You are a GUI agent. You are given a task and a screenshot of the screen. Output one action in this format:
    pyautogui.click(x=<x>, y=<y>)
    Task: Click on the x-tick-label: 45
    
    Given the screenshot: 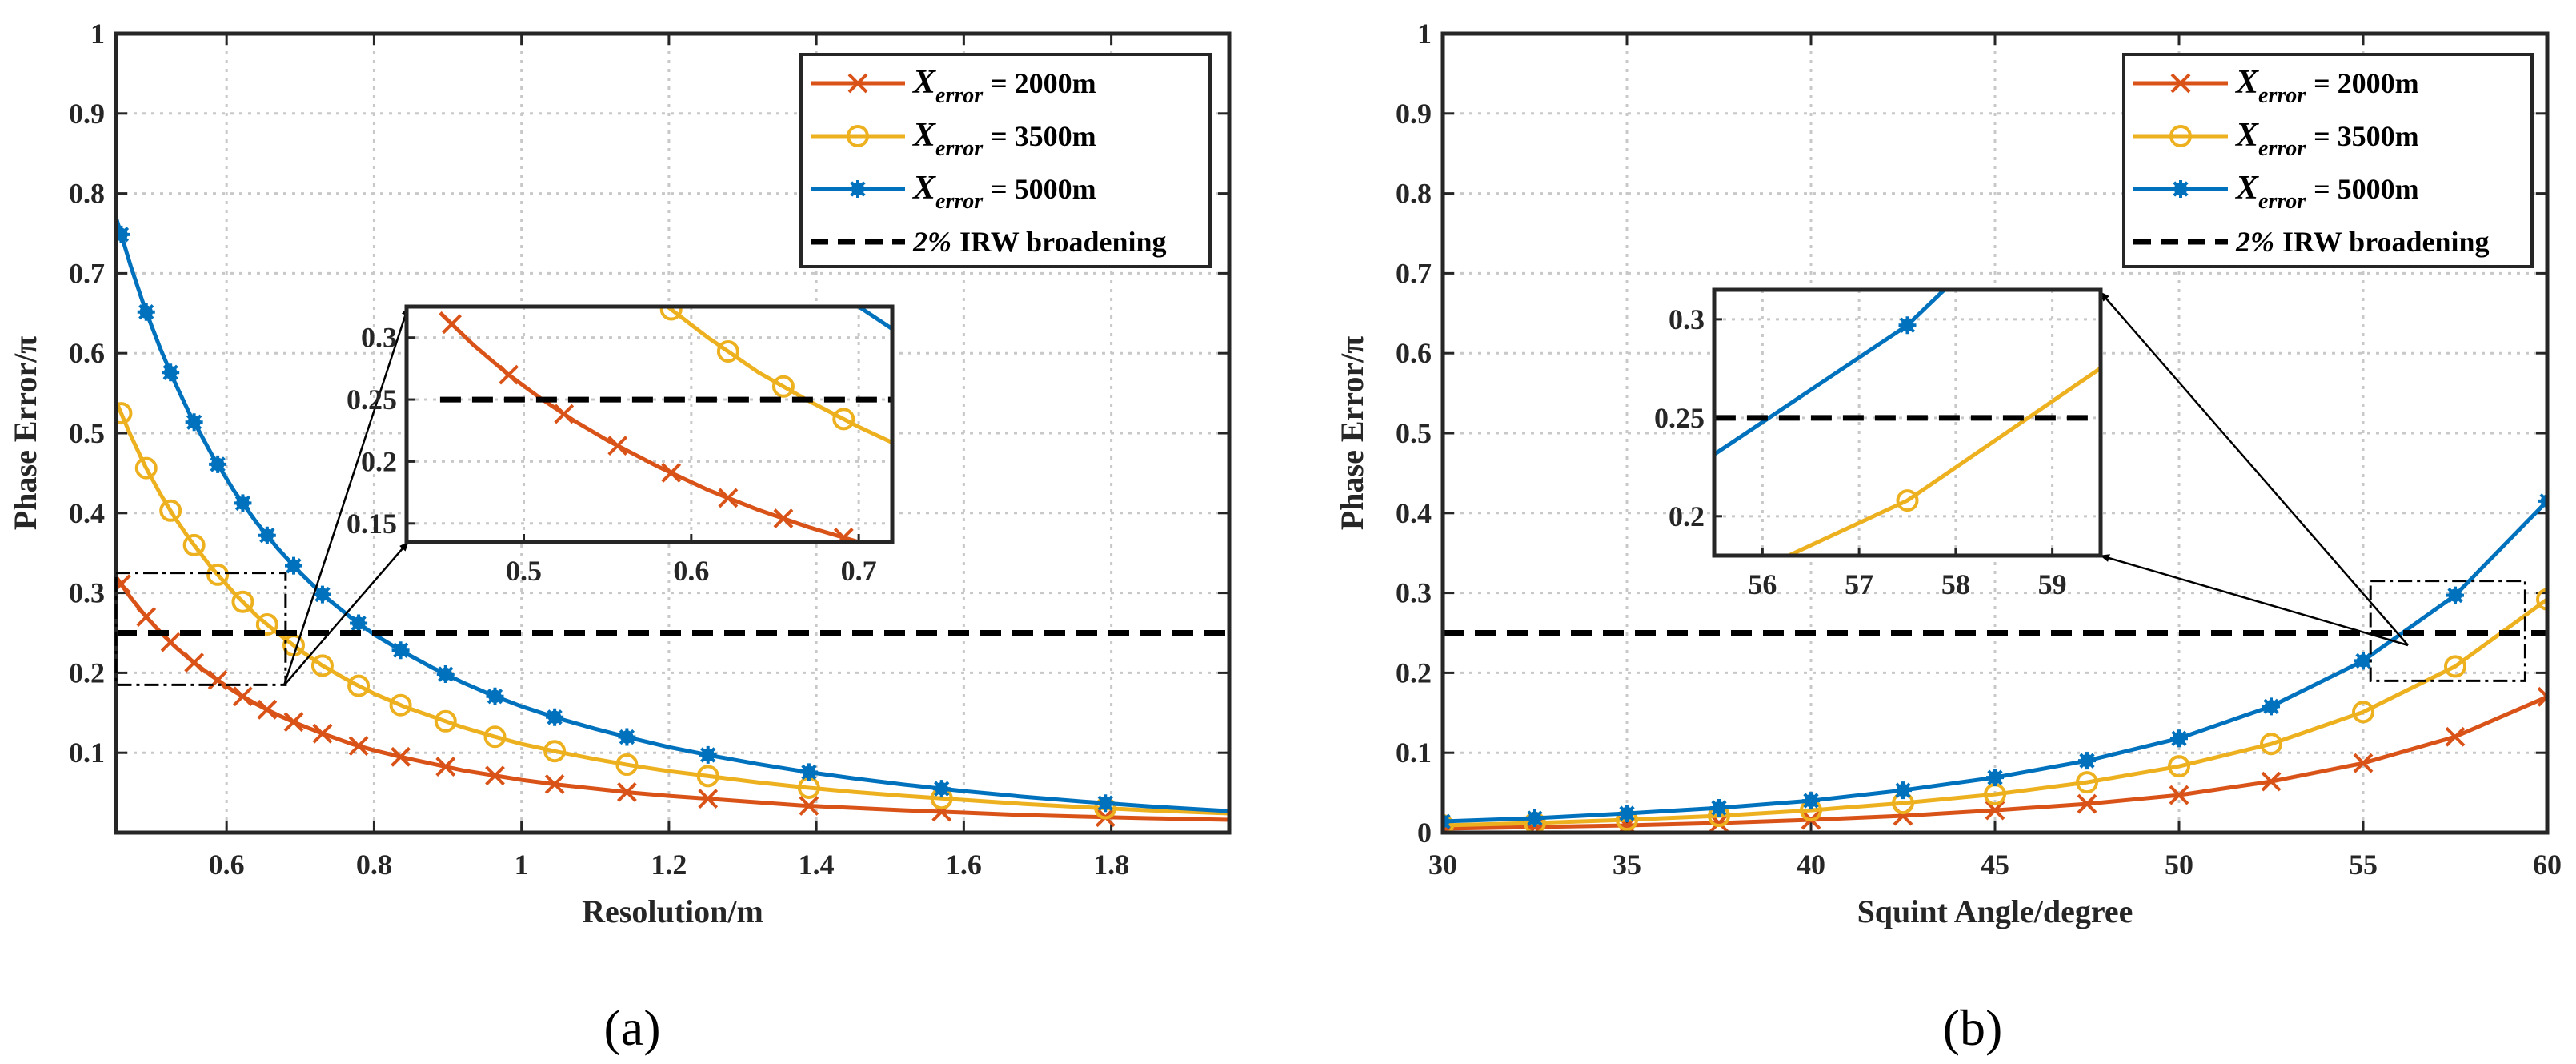 What is the action you would take?
    pyautogui.click(x=1995, y=865)
    